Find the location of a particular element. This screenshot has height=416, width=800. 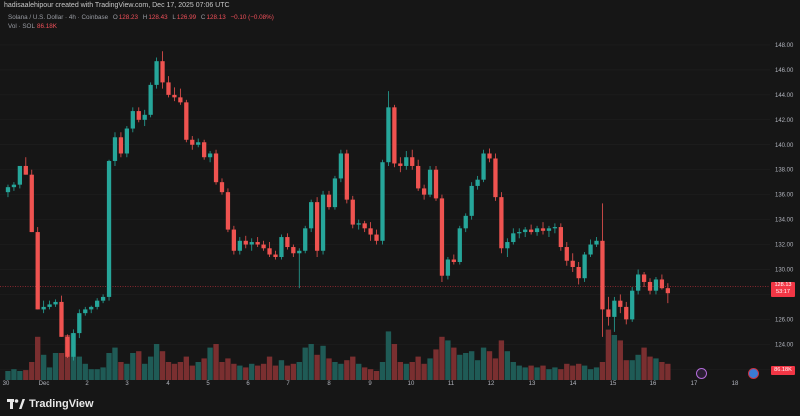

bar-countdown: 53:17 is located at coordinates (783, 292).